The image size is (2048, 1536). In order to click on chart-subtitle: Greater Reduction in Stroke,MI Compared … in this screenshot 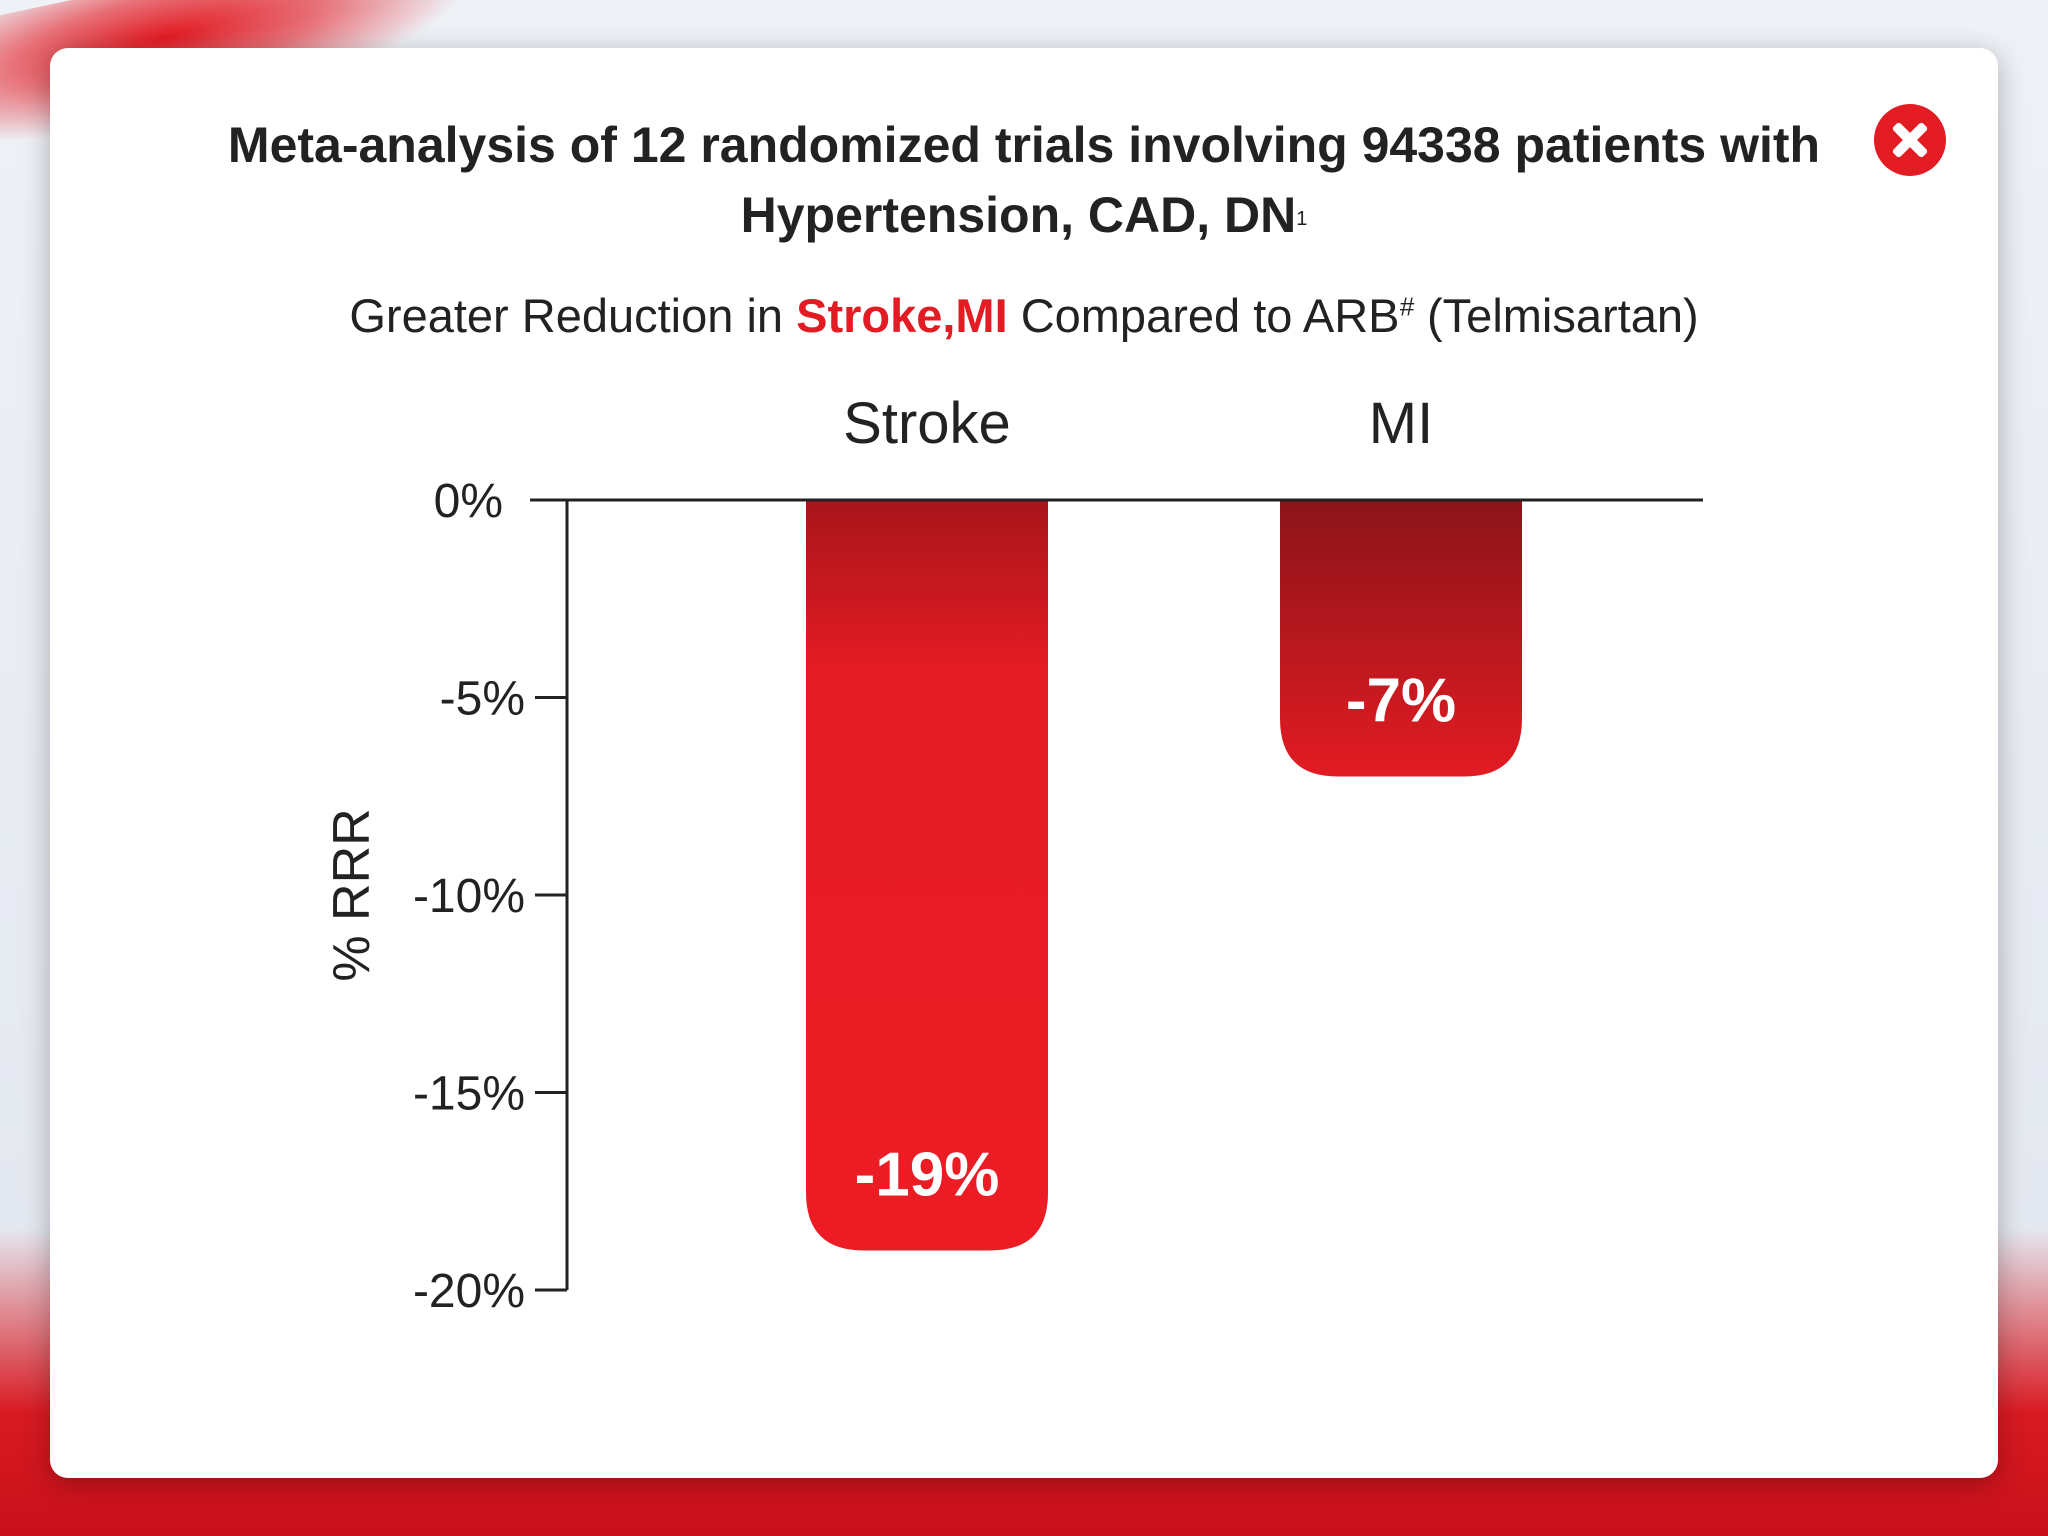, I will do `click(1024, 315)`.